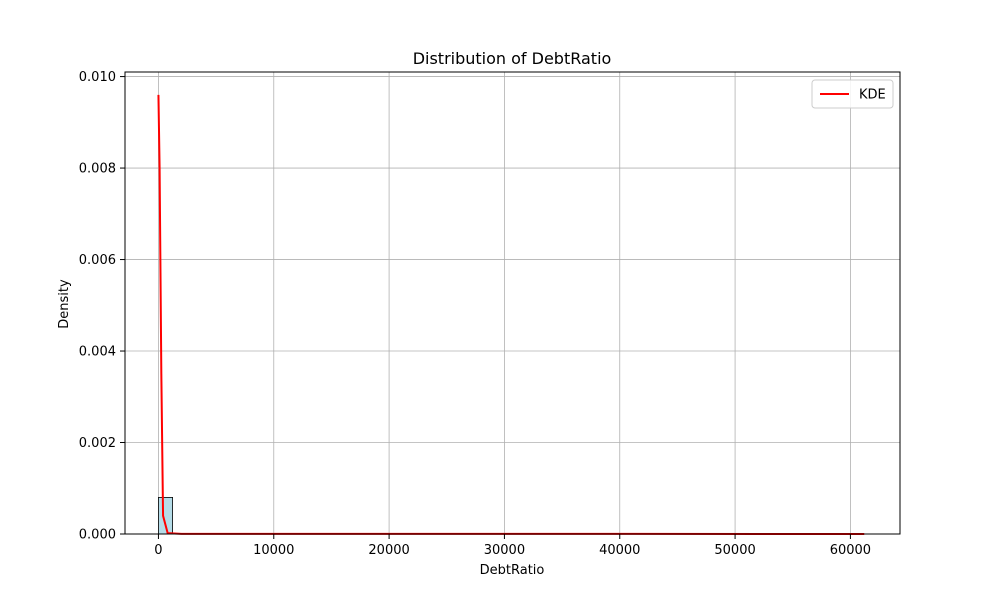 The height and width of the screenshot is (600, 1000). What do you see at coordinates (850, 550) in the screenshot?
I see `x-tick-label: 60000` at bounding box center [850, 550].